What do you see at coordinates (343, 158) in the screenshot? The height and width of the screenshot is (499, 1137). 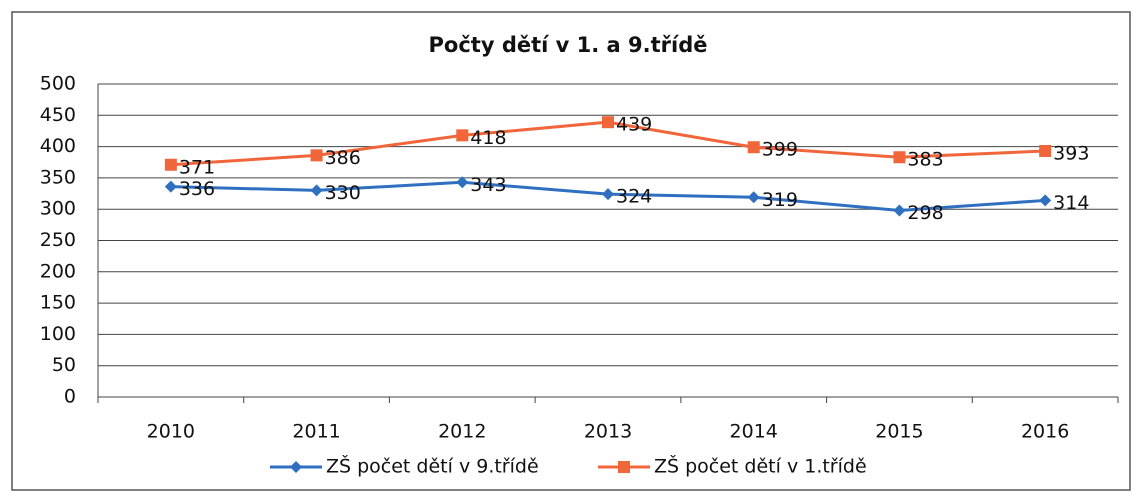 I see `data-label: 386` at bounding box center [343, 158].